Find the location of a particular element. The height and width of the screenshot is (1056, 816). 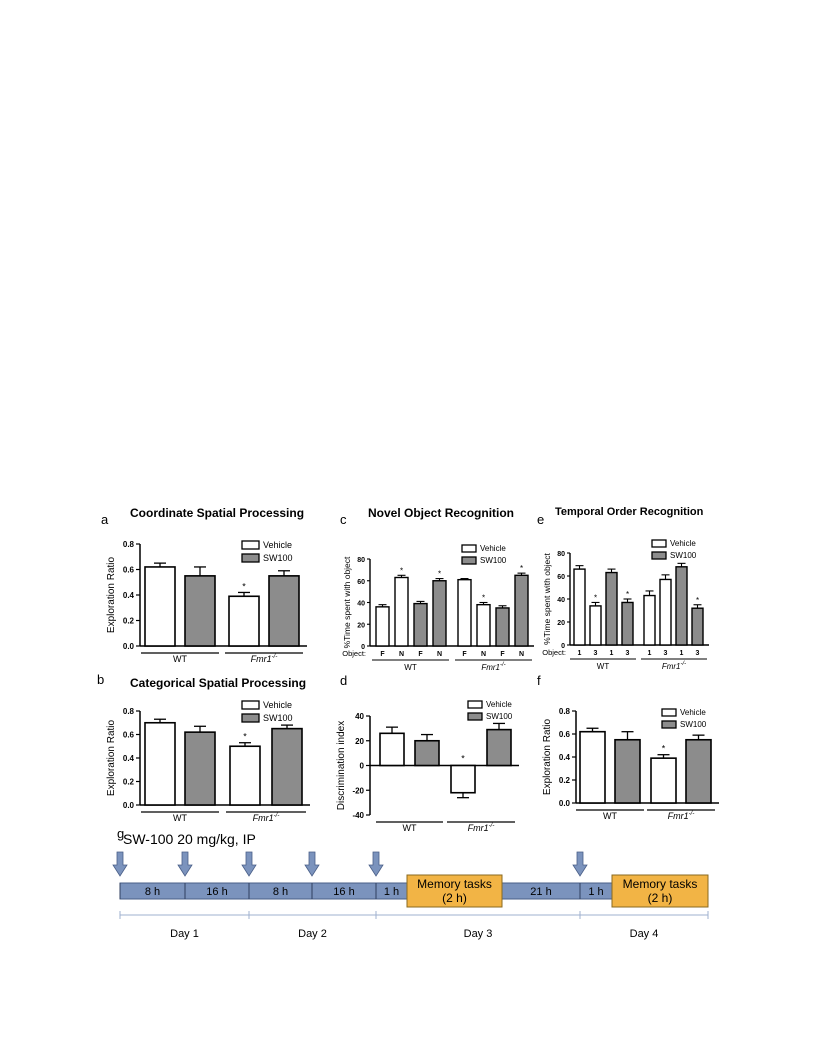

bar-vehicle-fmr1 is located at coordinates (663, 780).